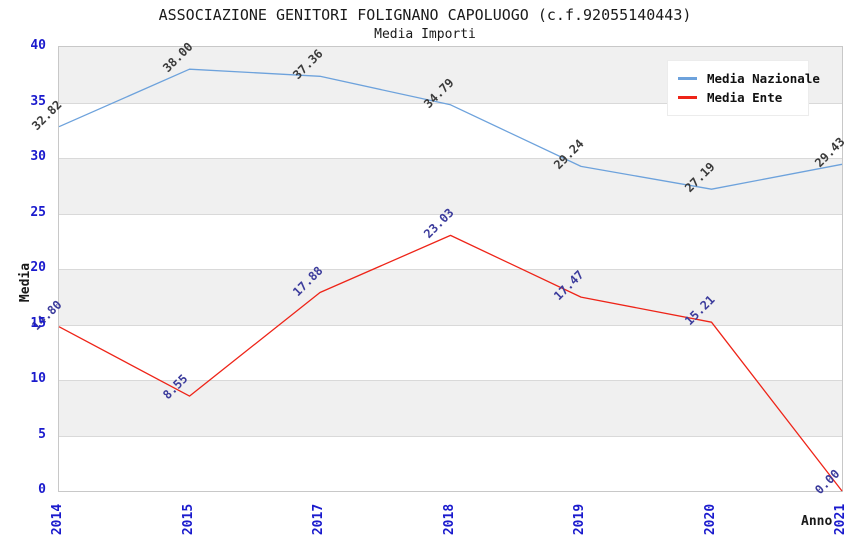 This screenshot has height=550, width=850. Describe the element at coordinates (42, 434) in the screenshot. I see `y-tick-label: 5` at that location.